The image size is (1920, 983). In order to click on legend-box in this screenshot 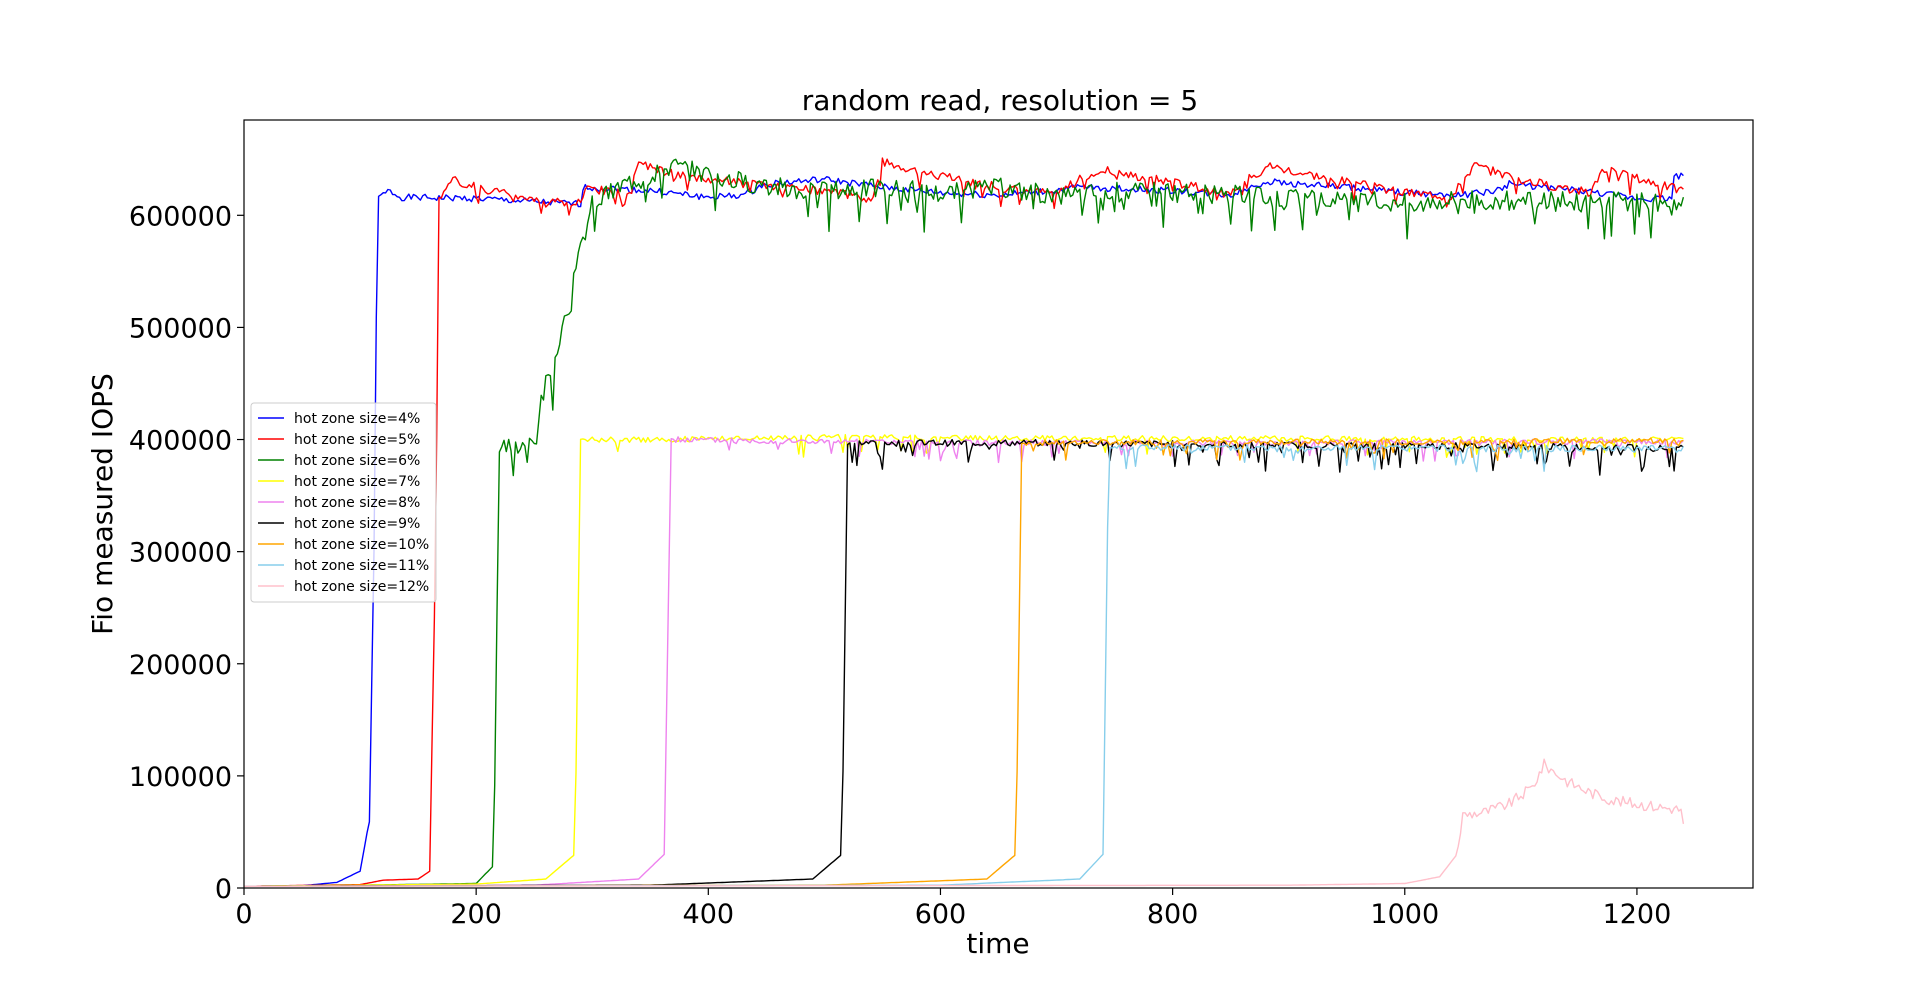, I will do `click(343, 502)`.